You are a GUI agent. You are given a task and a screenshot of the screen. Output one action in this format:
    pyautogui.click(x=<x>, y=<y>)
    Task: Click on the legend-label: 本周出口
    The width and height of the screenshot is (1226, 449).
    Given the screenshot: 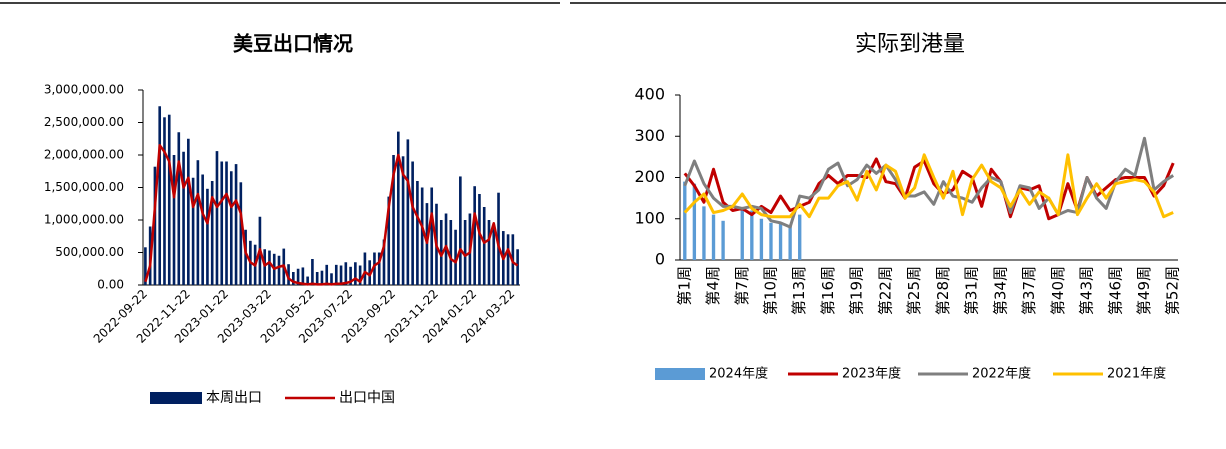 What is the action you would take?
    pyautogui.click(x=234, y=398)
    